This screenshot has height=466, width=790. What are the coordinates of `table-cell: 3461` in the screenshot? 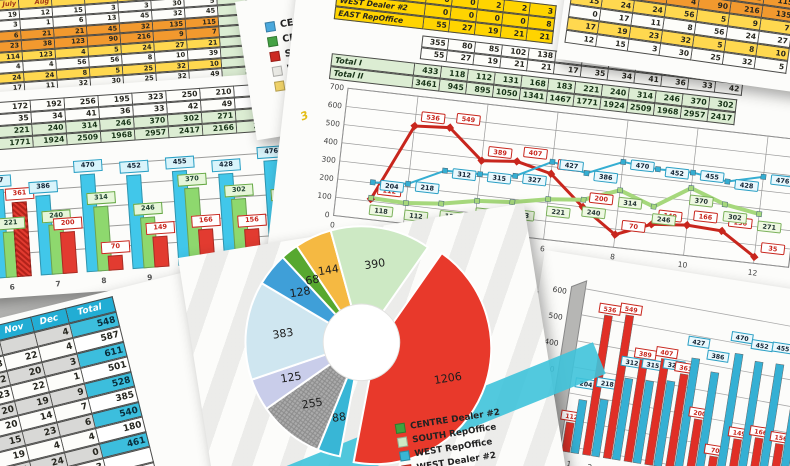 It's located at (426, 83).